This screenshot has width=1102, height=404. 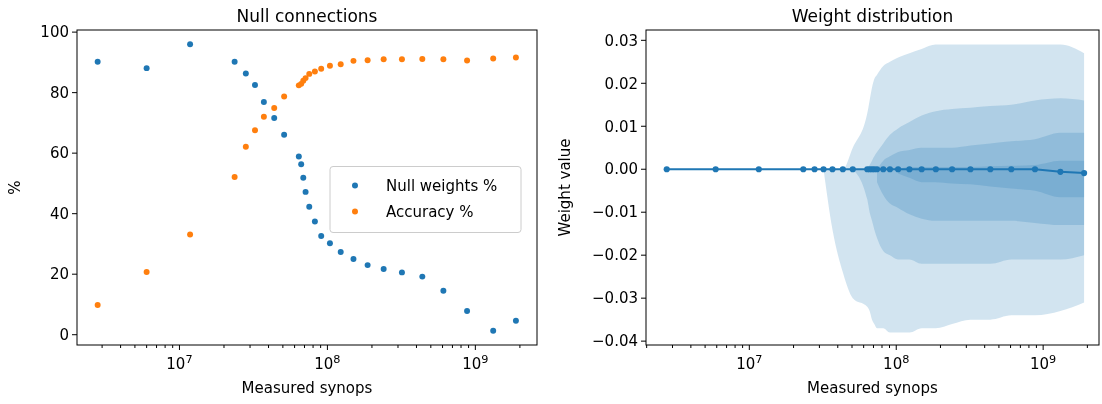 What do you see at coordinates (621, 126) in the screenshot?
I see `y-tick-label: 0.01` at bounding box center [621, 126].